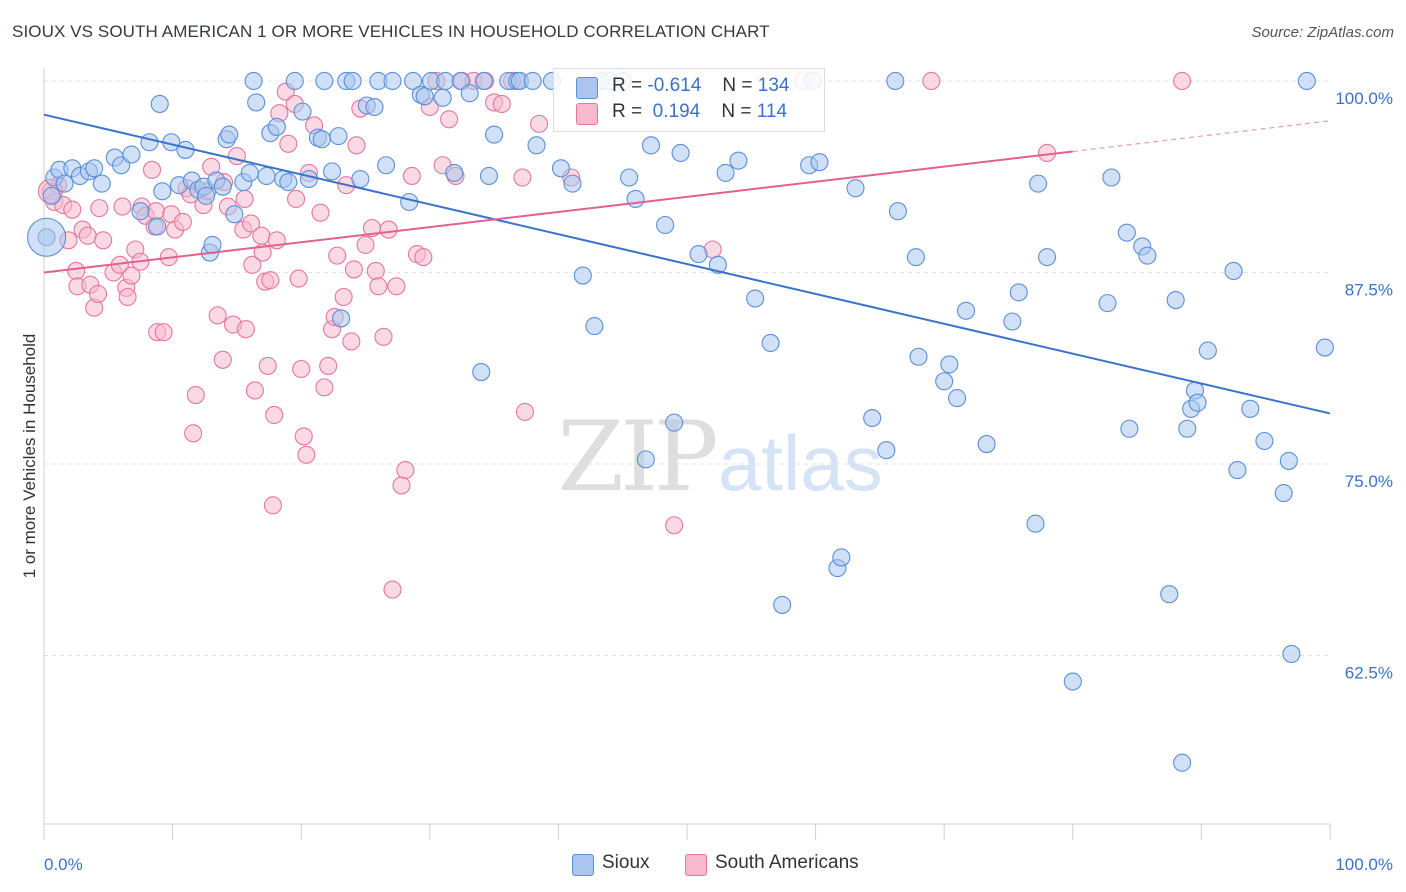 Image resolution: width=1406 pixels, height=892 pixels. What do you see at coordinates (627, 85) in the screenshot?
I see `sioux-r-label: R =` at bounding box center [627, 85].